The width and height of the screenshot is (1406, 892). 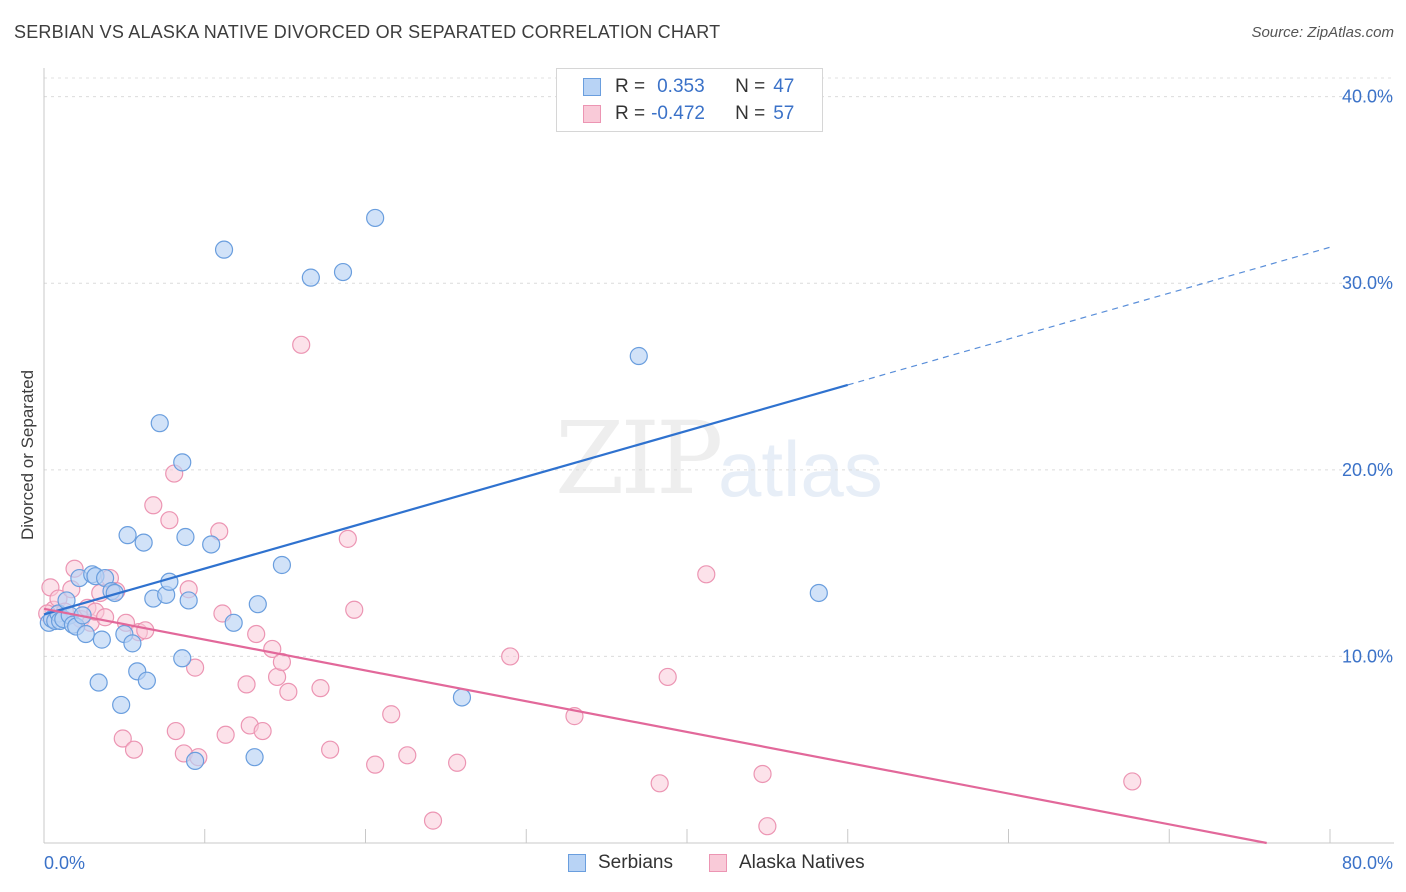 I want to click on series-legend-alaska: Alaska Natives, so click(x=787, y=863).